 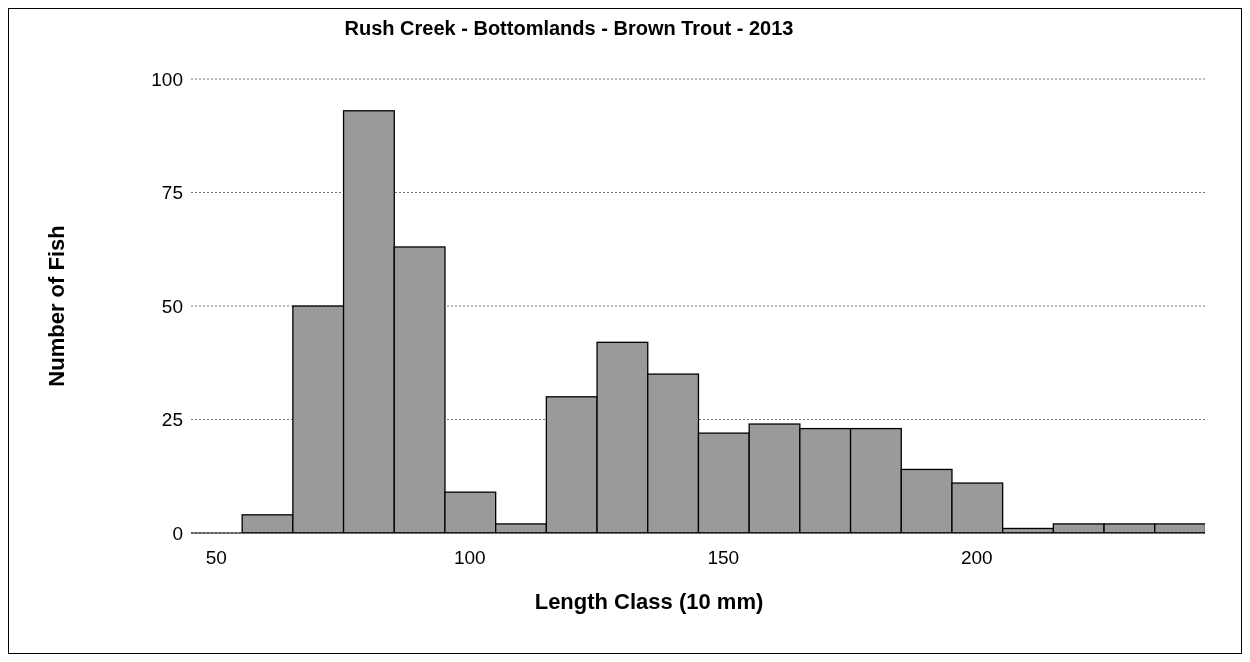 I want to click on x-tick-label: 150, so click(x=723, y=558).